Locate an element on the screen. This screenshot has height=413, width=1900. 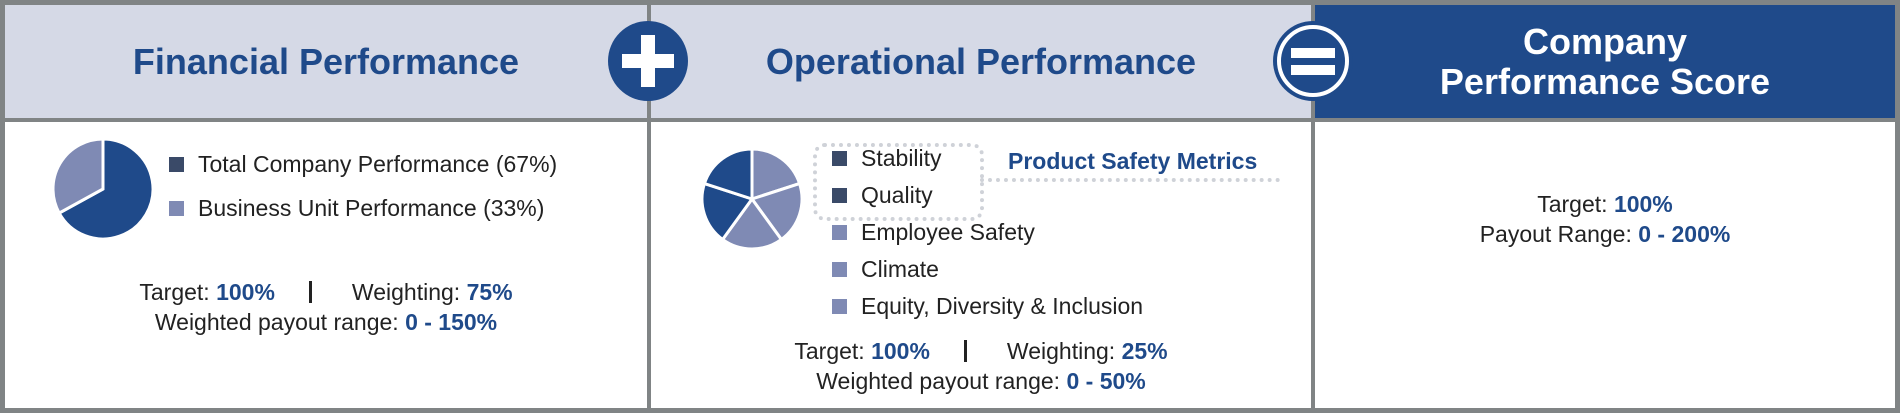
legend-item: Business Unit Performance (33%) is located at coordinates (363, 208).